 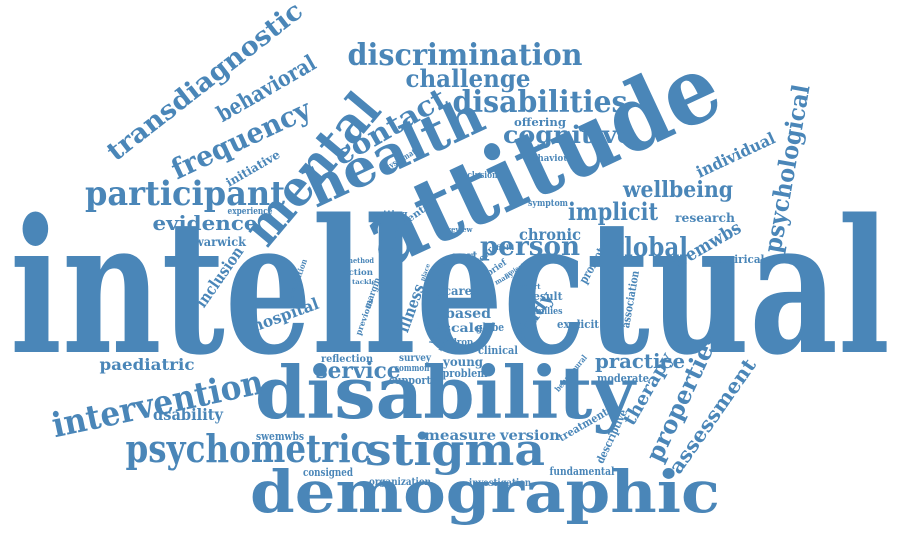 What do you see at coordinates (465, 256) in the screenshot?
I see `word-part: part` at bounding box center [465, 256].